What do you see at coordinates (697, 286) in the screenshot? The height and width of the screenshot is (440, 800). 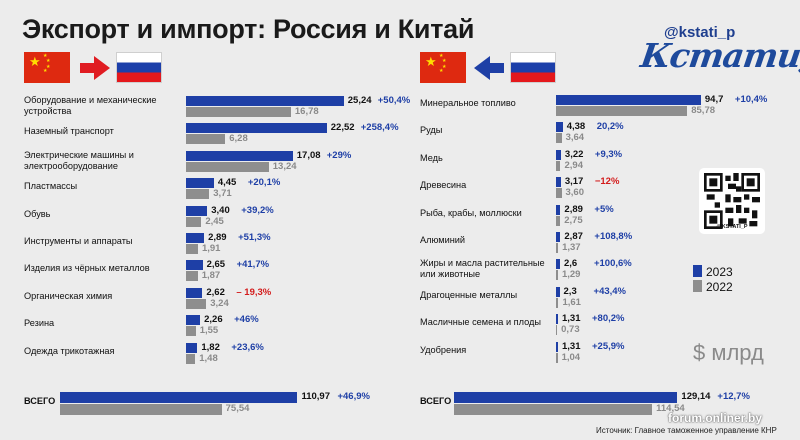 I see `legend-2022-swatch` at bounding box center [697, 286].